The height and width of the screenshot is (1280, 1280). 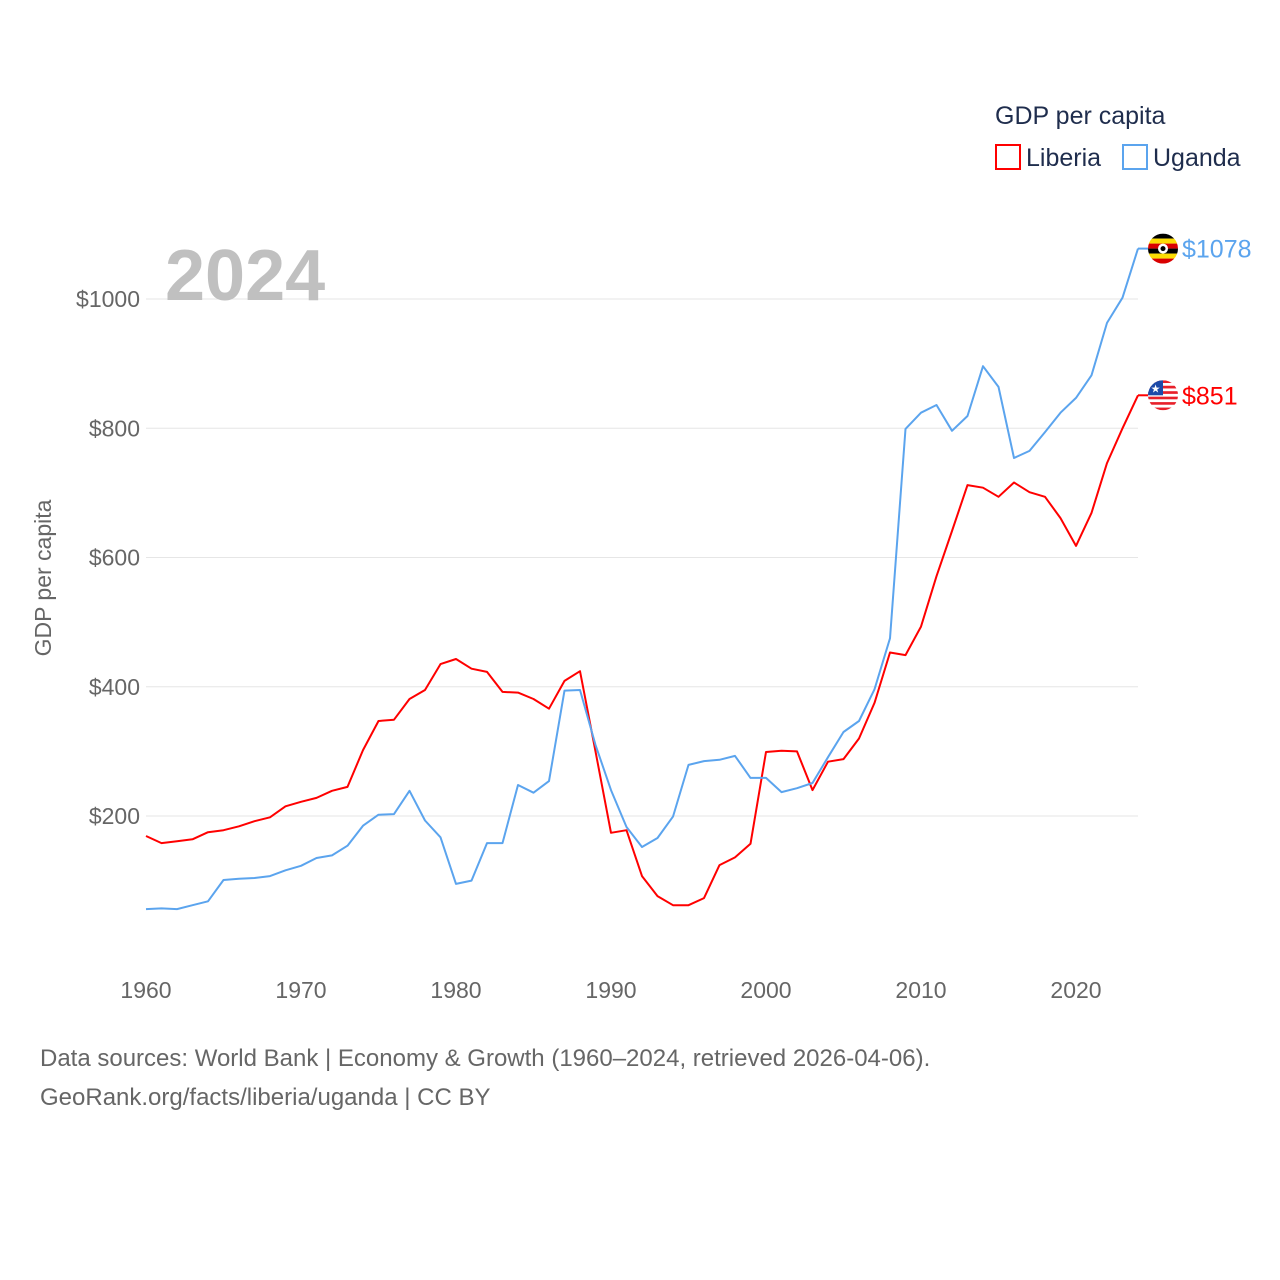 I want to click on legend-label-uganda: Uganda, so click(x=1197, y=158).